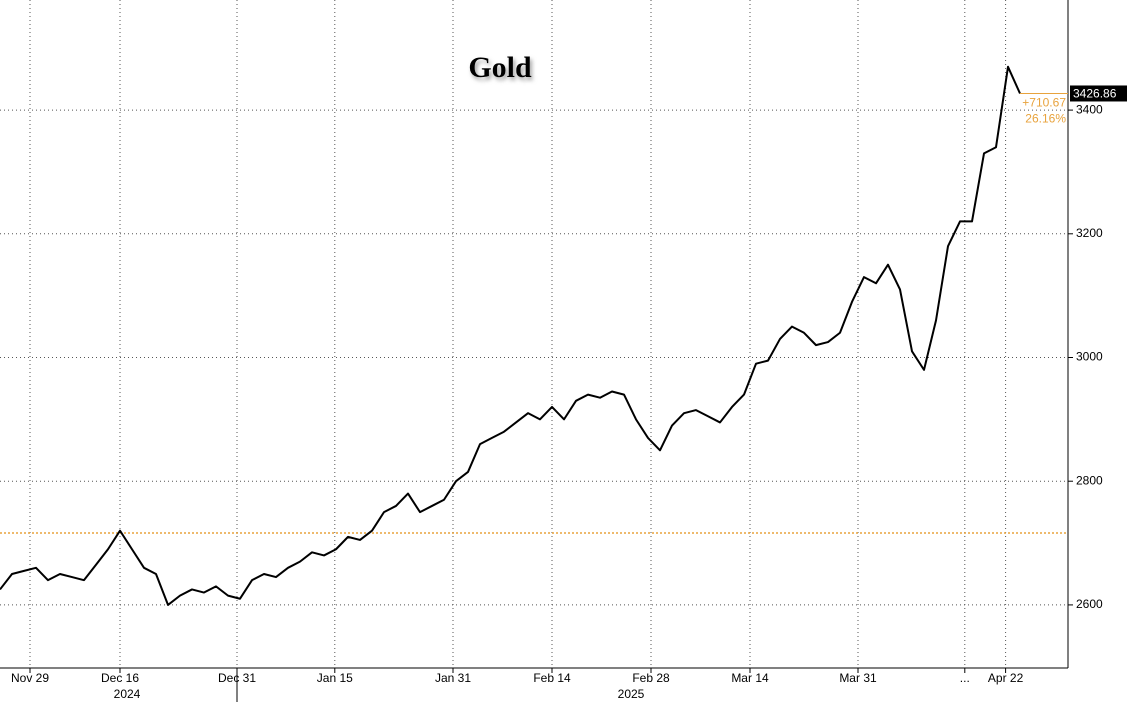  Describe the element at coordinates (1089, 109) in the screenshot. I see `y-tick-label: 3400` at that location.